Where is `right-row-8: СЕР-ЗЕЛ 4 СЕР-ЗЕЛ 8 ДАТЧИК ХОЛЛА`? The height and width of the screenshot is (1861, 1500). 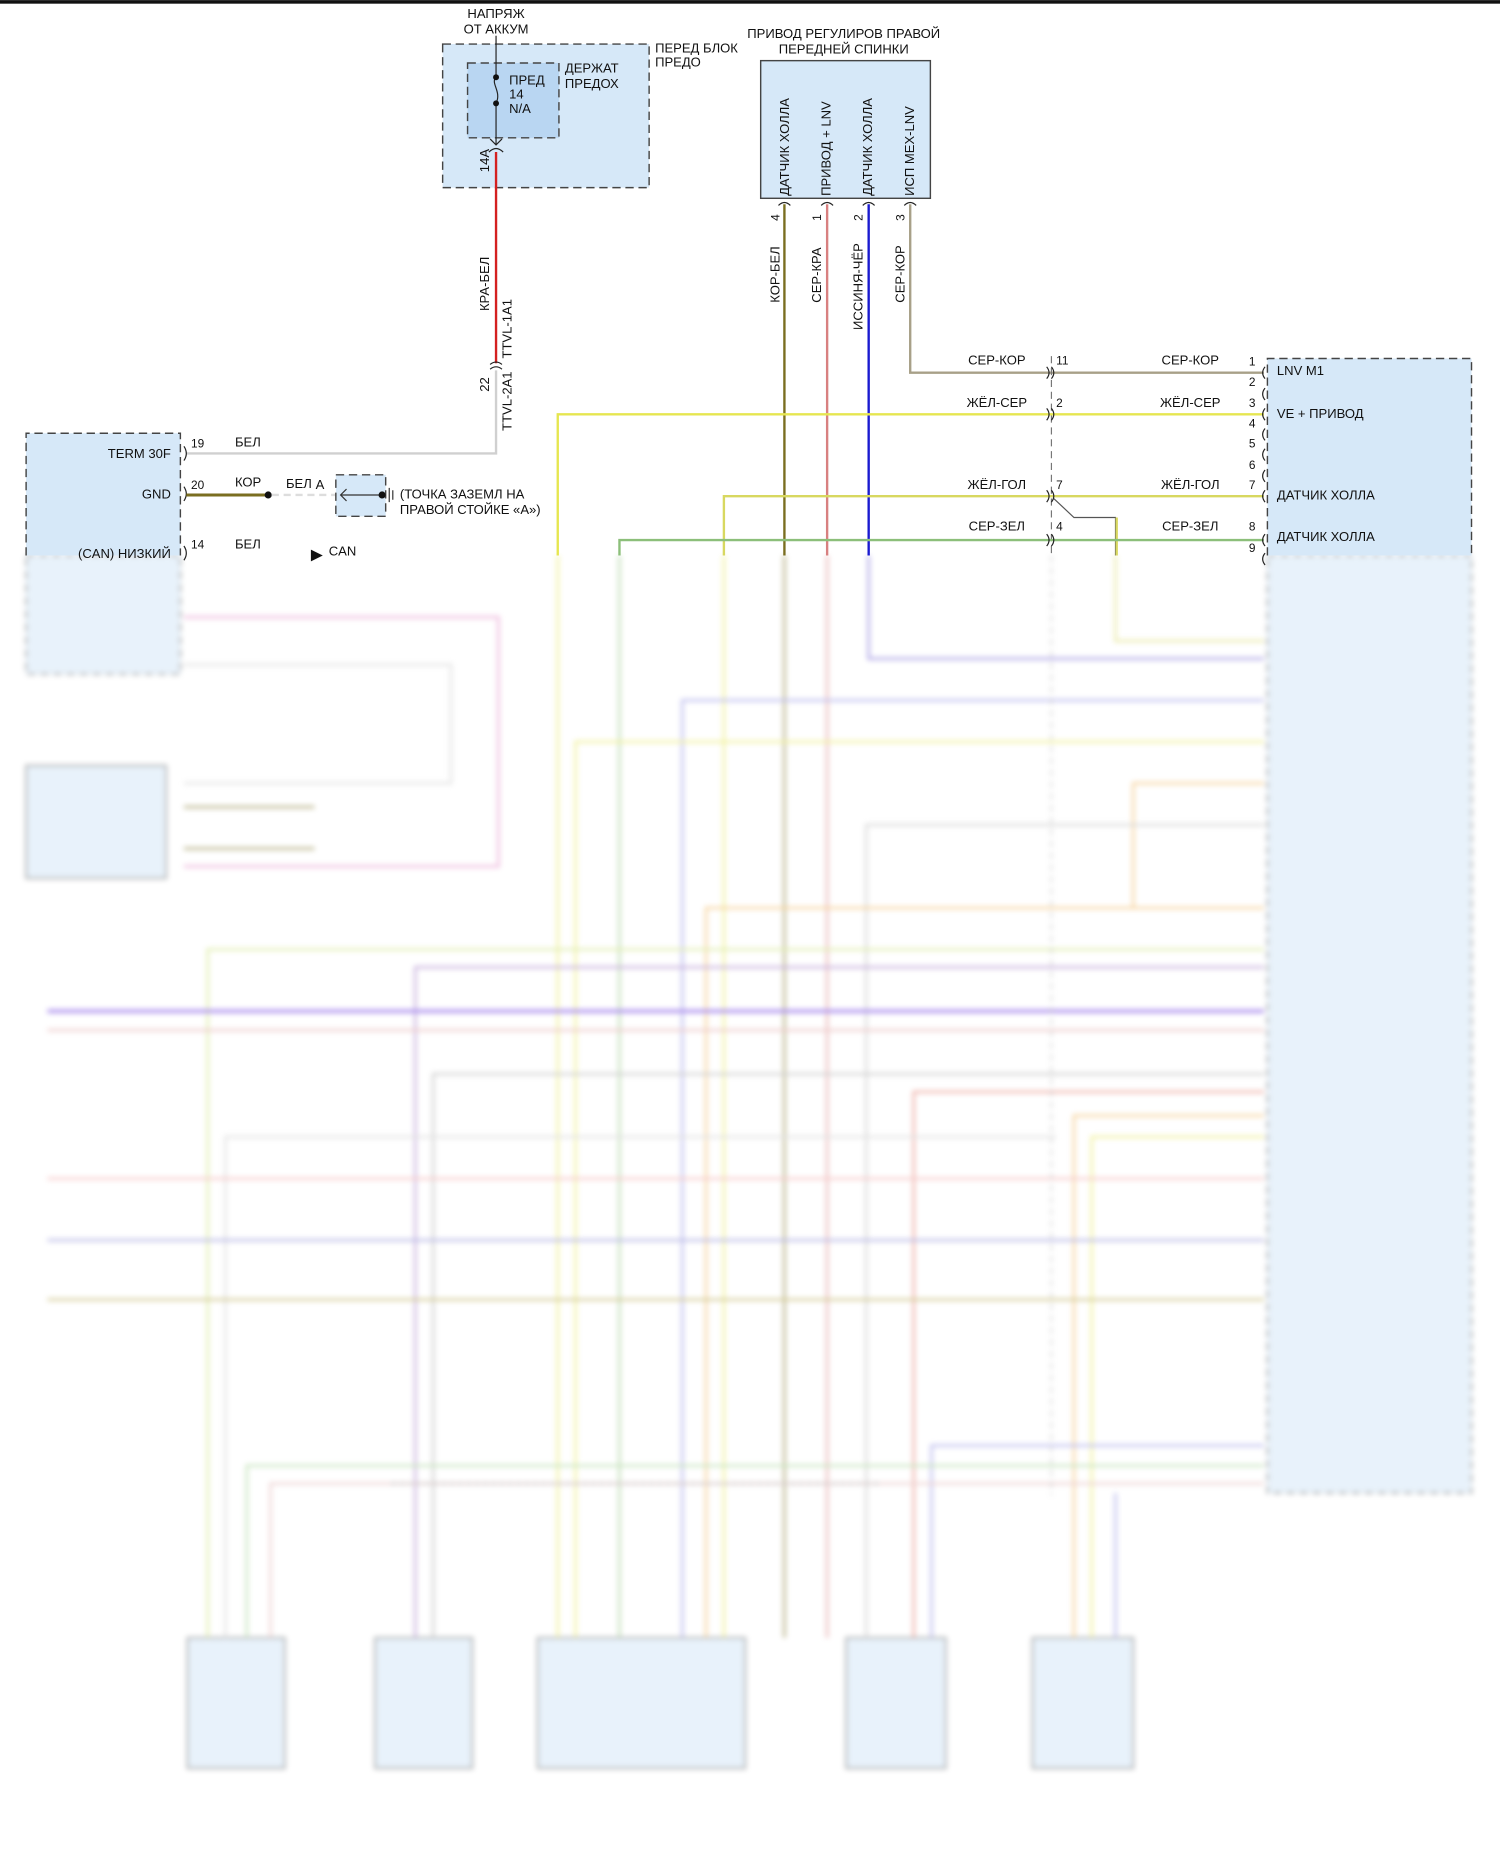 right-row-8: СЕР-ЗЕЛ 4 СЕР-ЗЕЛ 8 ДАТЧИК ХОЛЛА is located at coordinates (1172, 532).